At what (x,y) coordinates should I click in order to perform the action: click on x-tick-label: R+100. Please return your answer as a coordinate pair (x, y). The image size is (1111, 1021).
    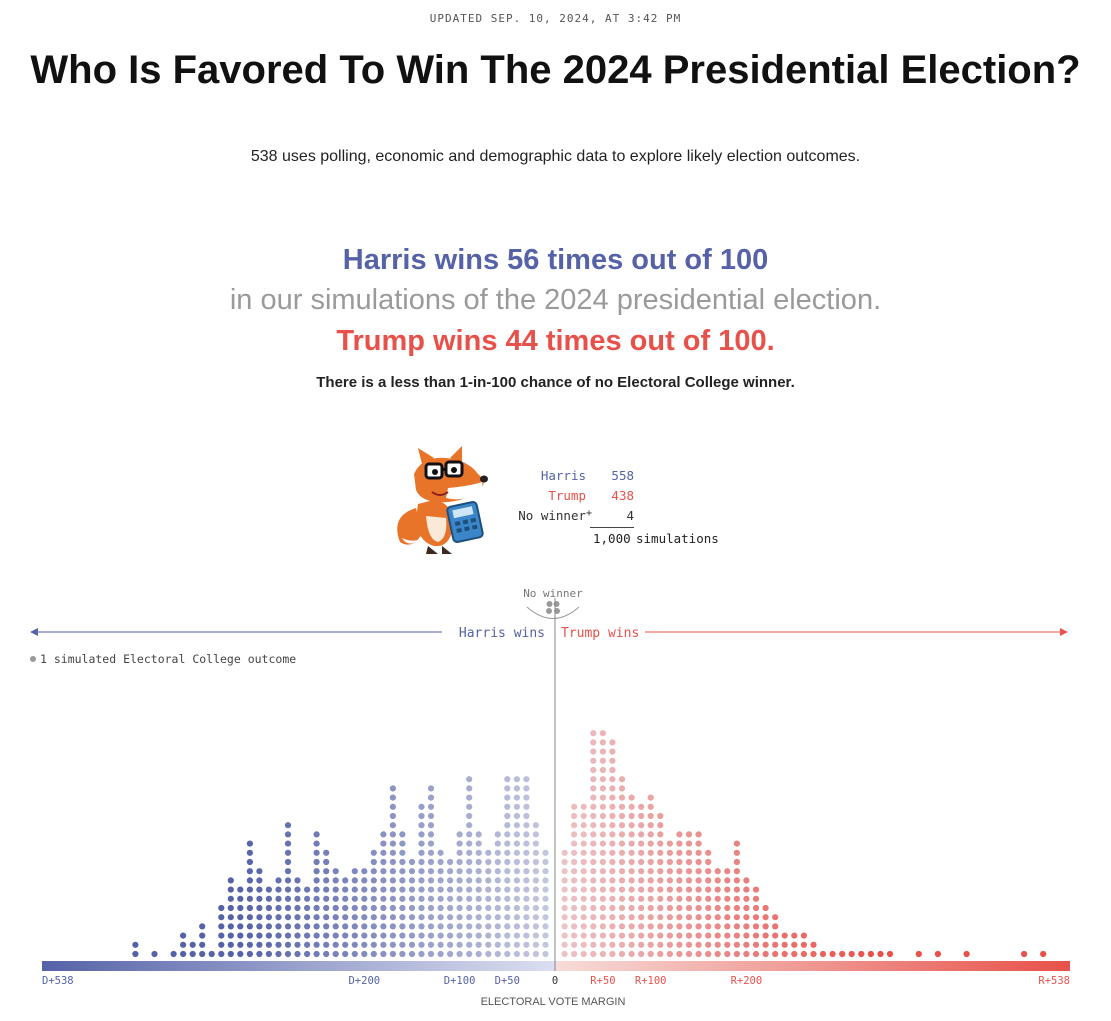
    Looking at the image, I should click on (651, 981).